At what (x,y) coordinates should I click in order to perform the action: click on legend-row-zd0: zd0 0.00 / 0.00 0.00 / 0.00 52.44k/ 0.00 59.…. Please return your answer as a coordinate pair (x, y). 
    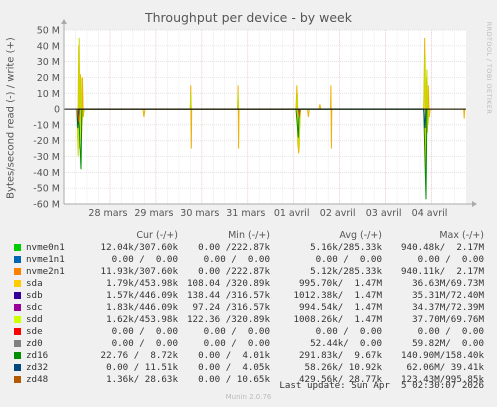
    Looking at the image, I should click on (248, 344).